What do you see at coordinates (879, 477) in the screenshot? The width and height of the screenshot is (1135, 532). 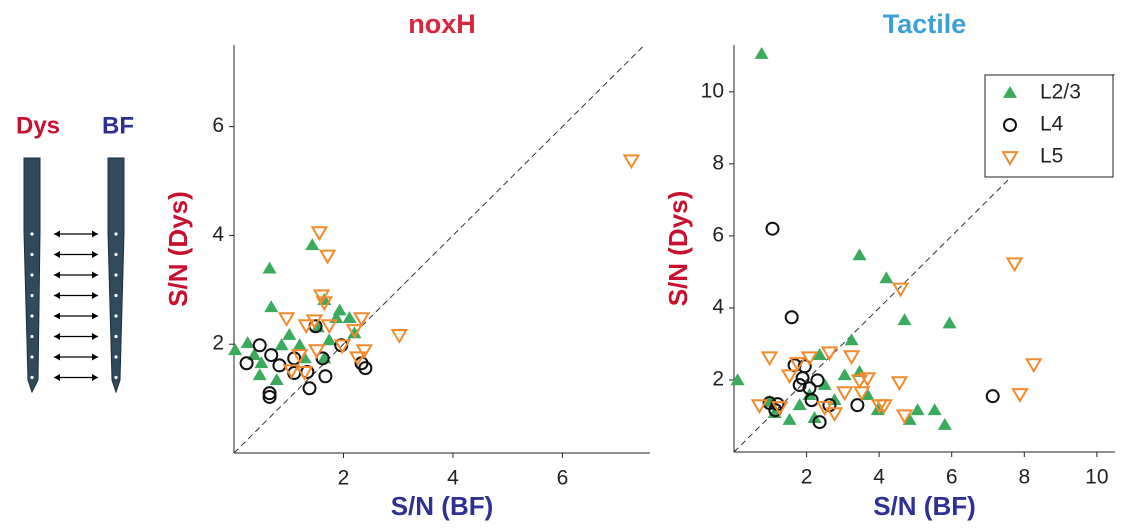 I see `x-tick-label: 4` at bounding box center [879, 477].